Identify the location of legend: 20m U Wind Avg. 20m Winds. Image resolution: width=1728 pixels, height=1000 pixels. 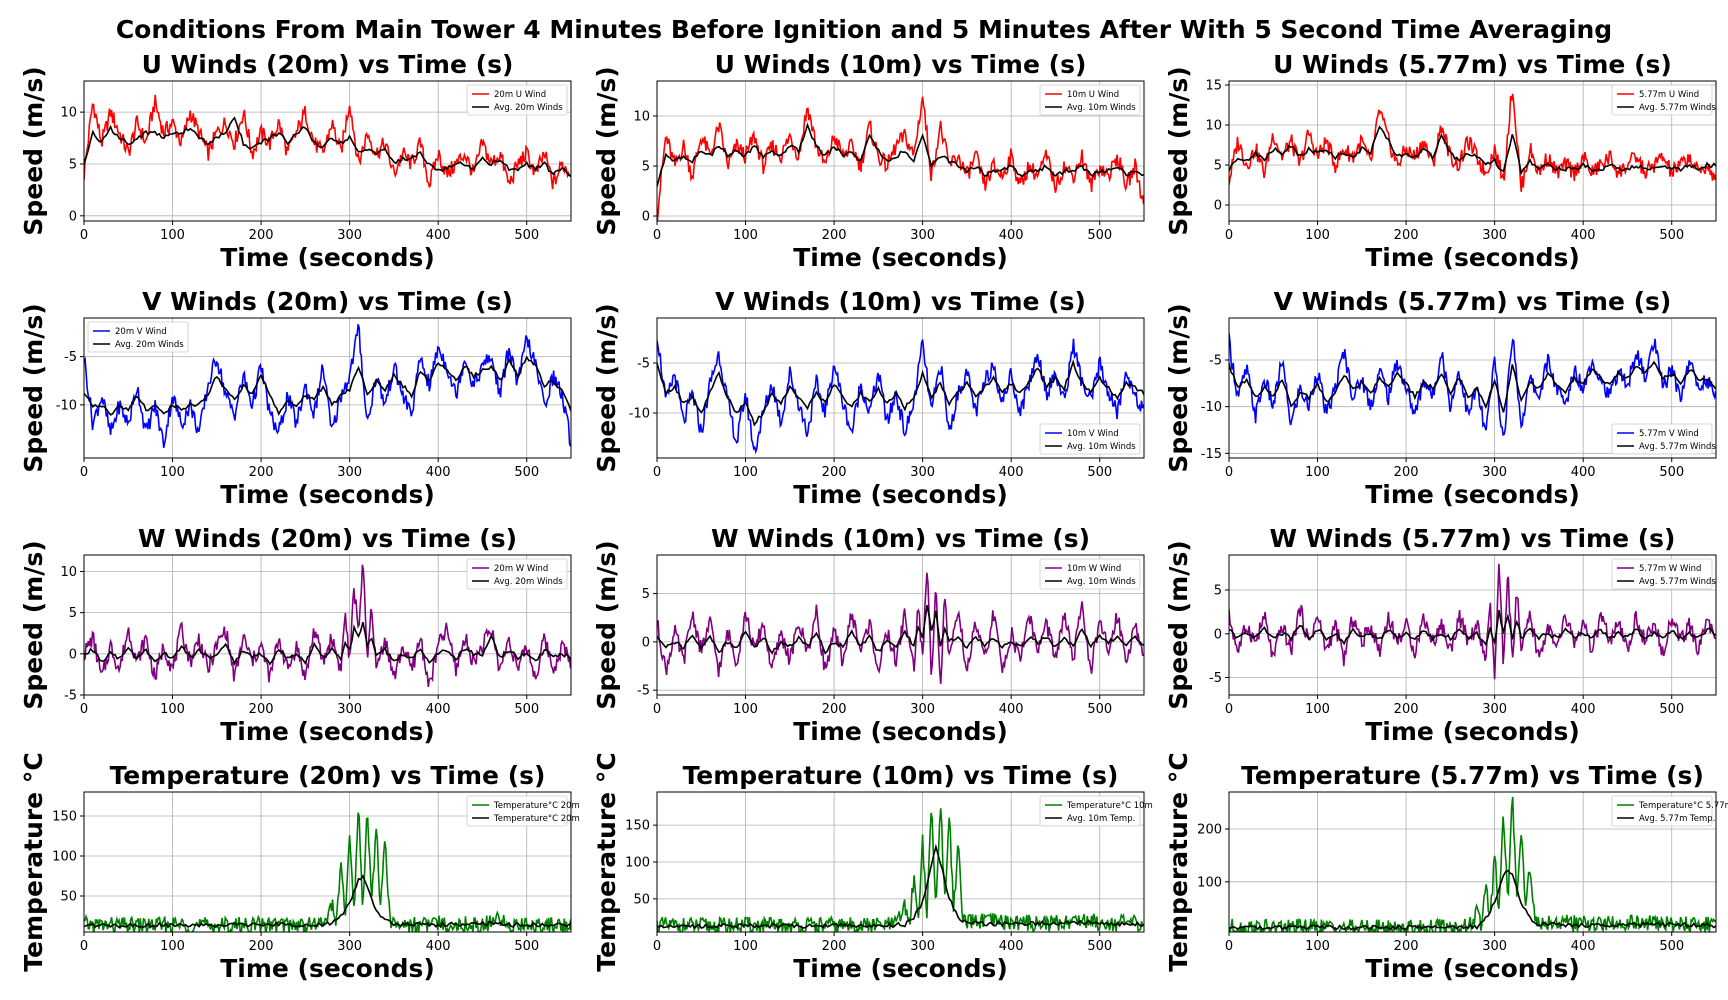
(517, 100).